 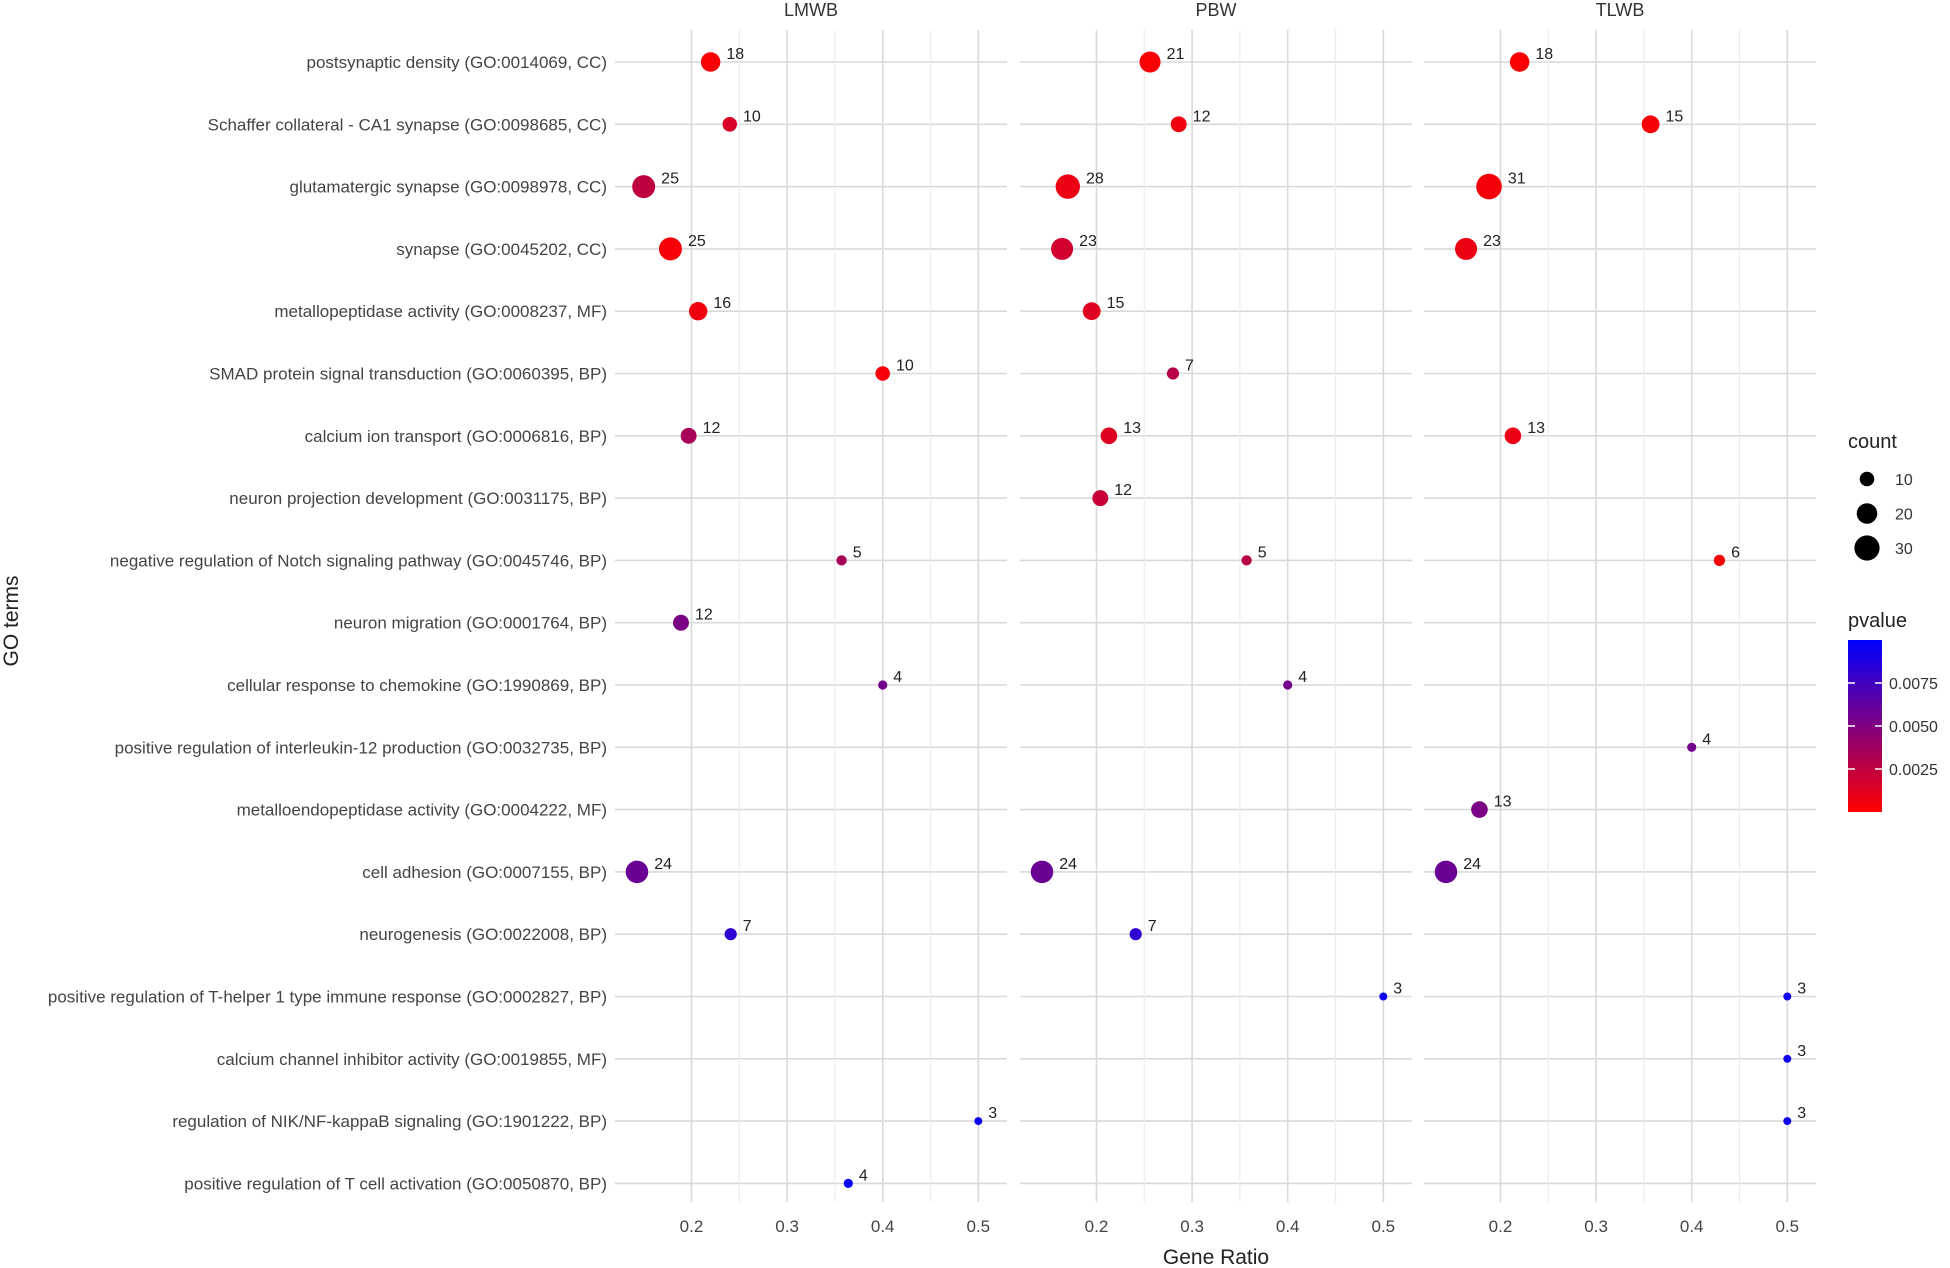 What do you see at coordinates (1904, 515) in the screenshot?
I see `size-legend-label: 20` at bounding box center [1904, 515].